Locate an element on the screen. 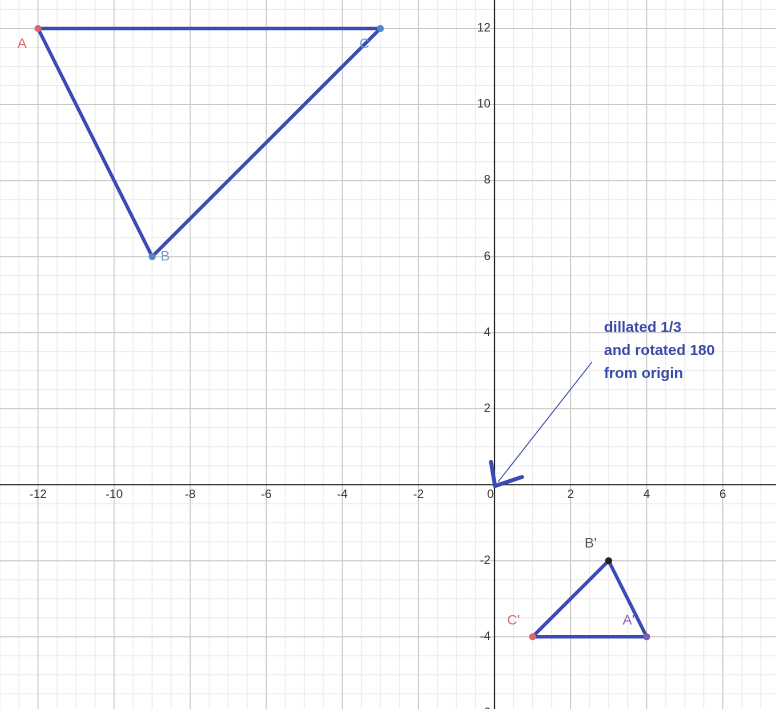 The height and width of the screenshot is (709, 776). y-tick-label: 10 is located at coordinates (484, 104).